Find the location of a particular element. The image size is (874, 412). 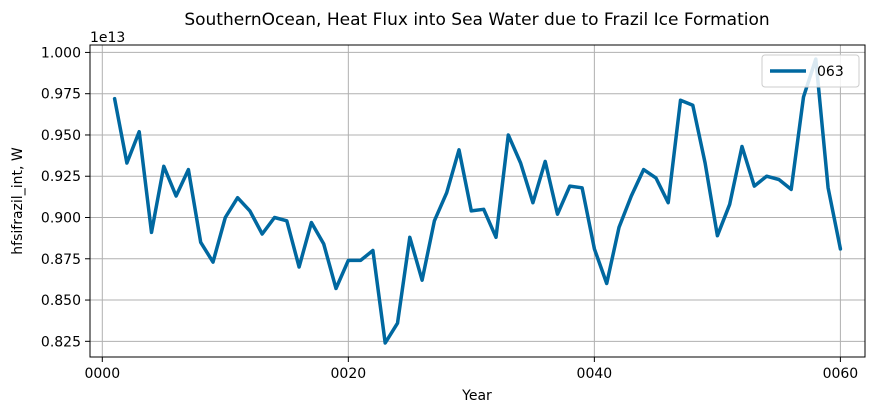

x-axis: 0000 0020 0040 0060 is located at coordinates (471, 369).